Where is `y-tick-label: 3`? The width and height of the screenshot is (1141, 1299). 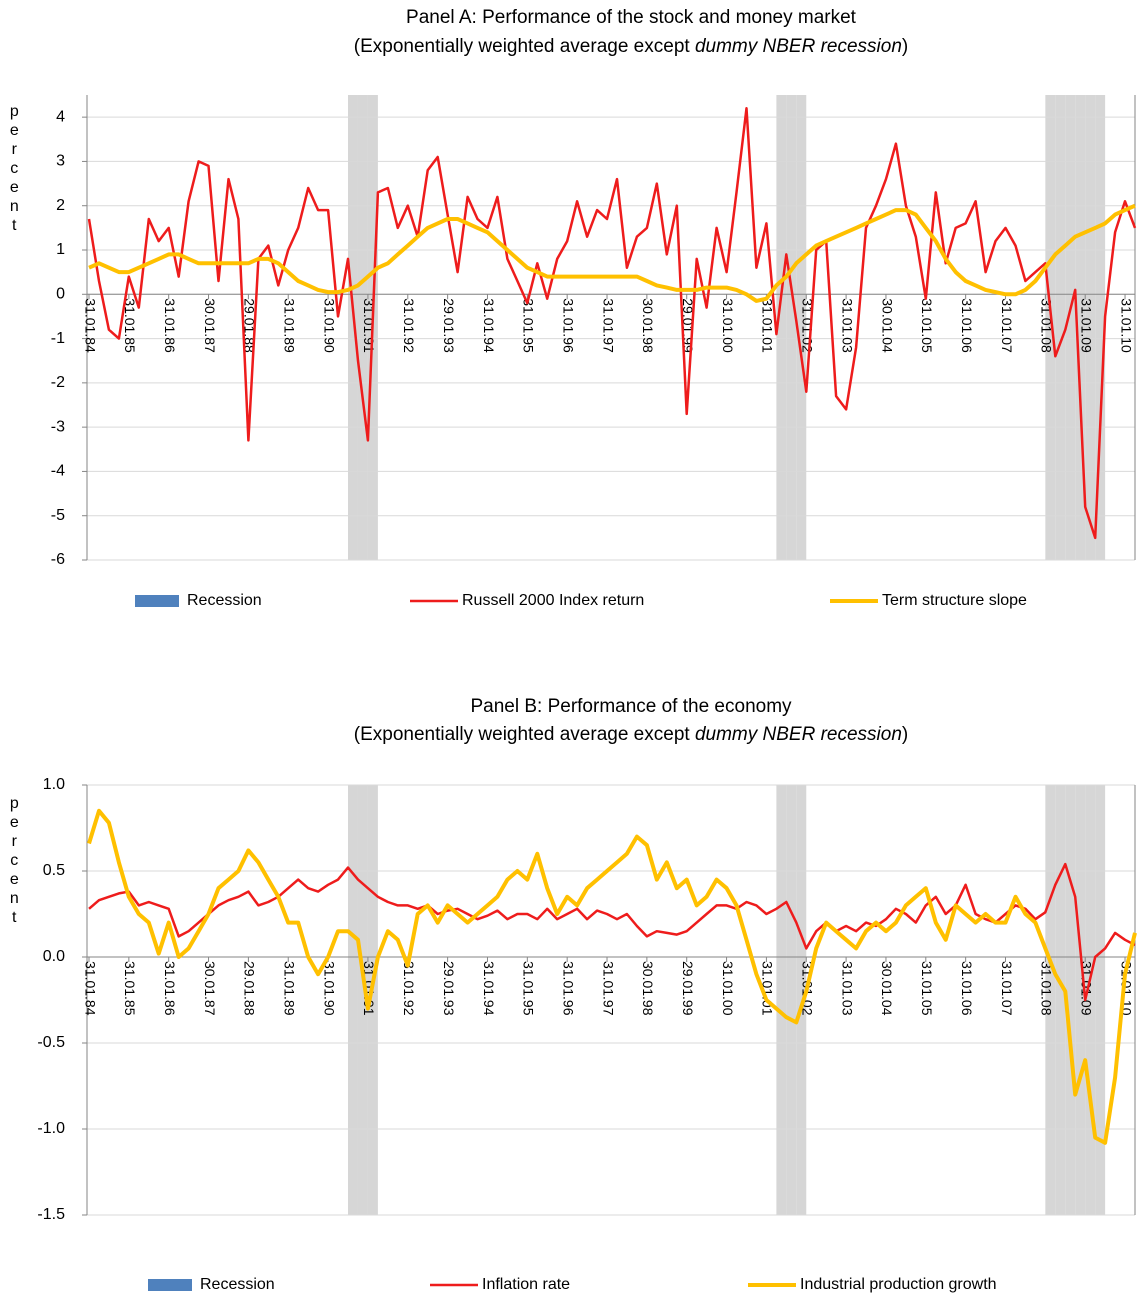
y-tick-label: 3 is located at coordinates (60, 161).